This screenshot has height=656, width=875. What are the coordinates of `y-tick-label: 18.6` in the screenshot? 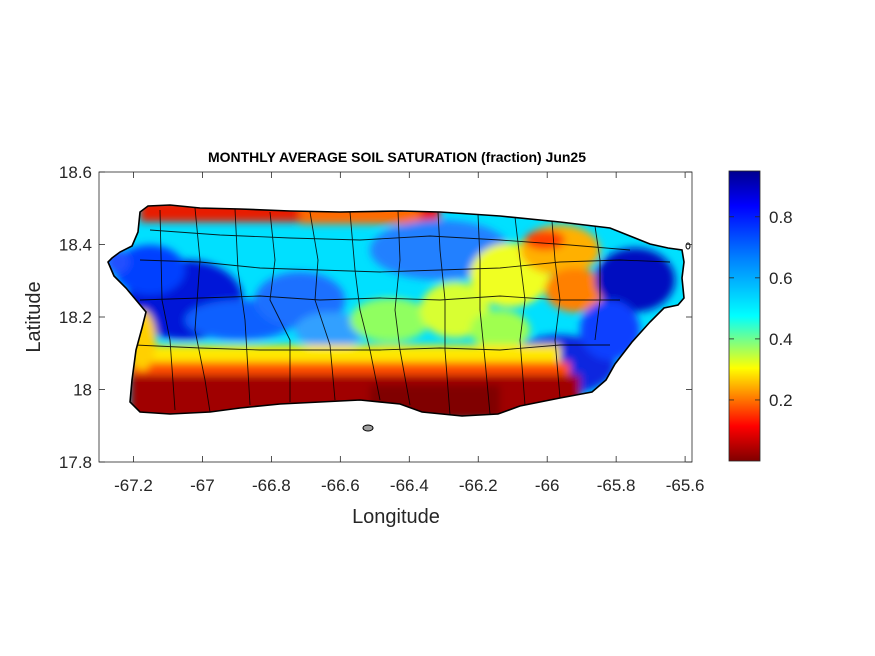 It's located at (75, 172).